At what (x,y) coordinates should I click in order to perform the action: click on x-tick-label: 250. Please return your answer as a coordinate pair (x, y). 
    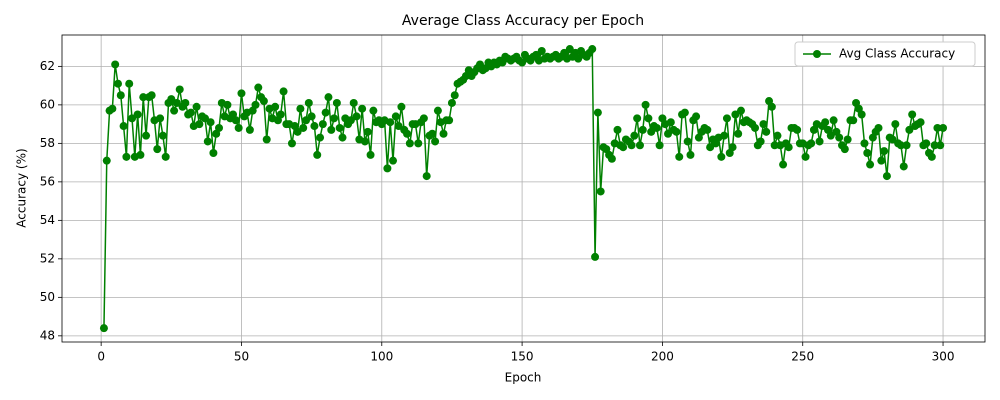
    Looking at the image, I should click on (802, 357).